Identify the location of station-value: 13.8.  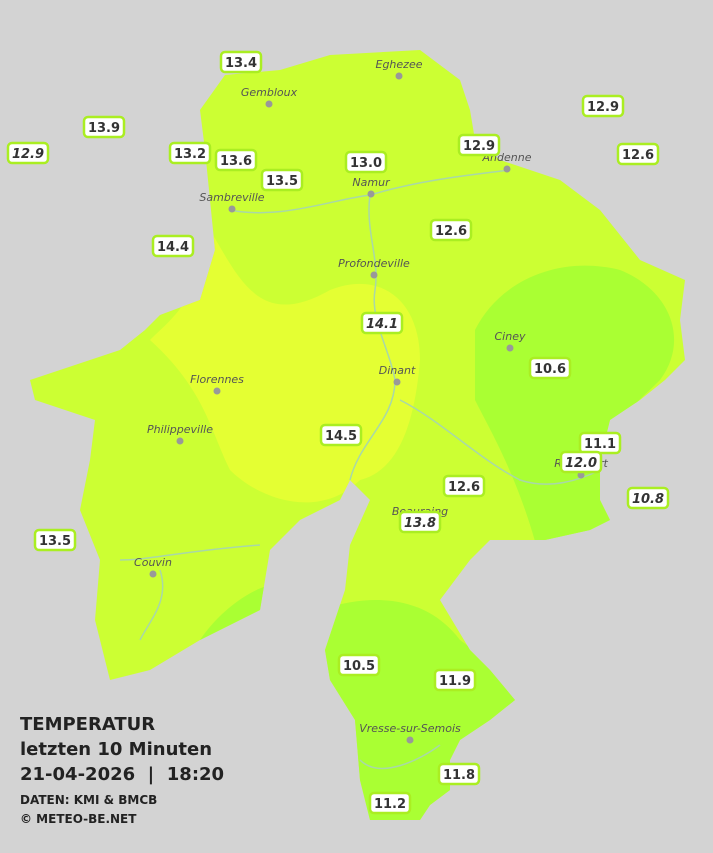
(420, 523).